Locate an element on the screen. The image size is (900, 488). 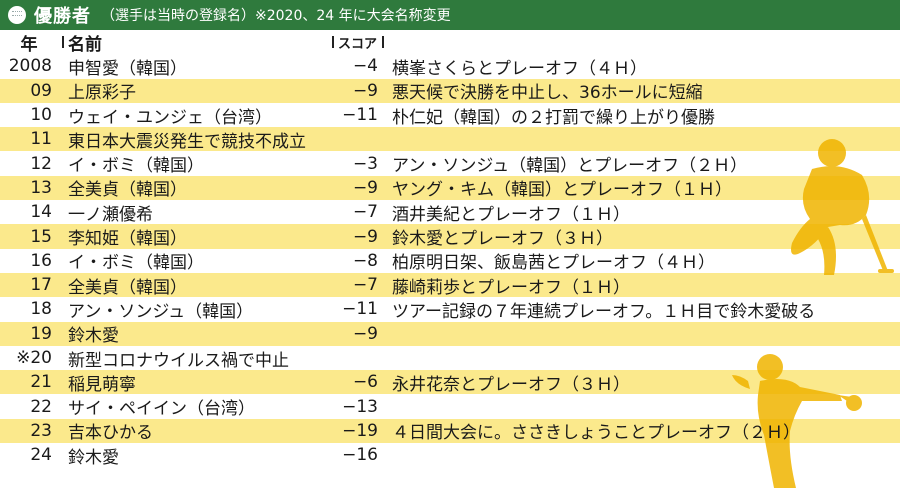
header-bar: 優勝者 （選手は当時の登録名）※2020、24 年に大会名称変更 is located at coordinates (450, 15).